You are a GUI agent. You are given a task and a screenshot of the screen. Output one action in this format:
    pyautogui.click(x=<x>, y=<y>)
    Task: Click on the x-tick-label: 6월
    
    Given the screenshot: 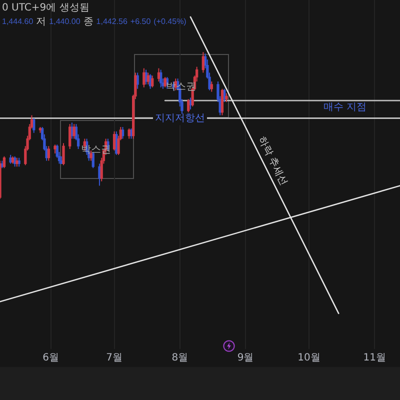 What is the action you would take?
    pyautogui.click(x=50, y=358)
    